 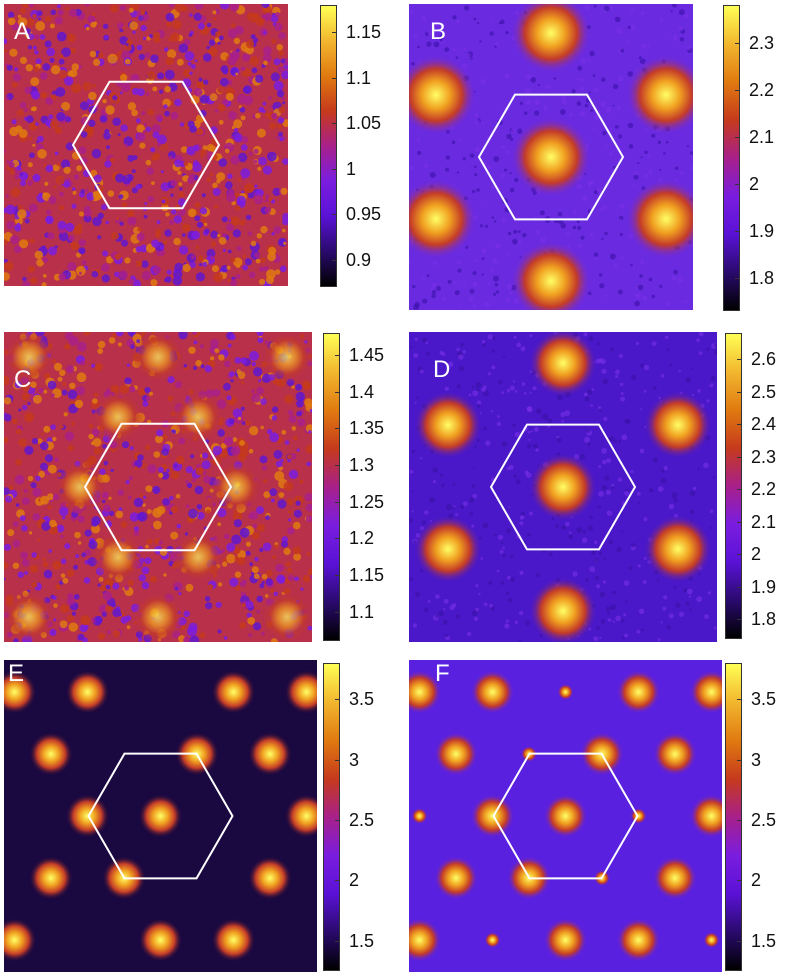 What do you see at coordinates (367, 501) in the screenshot?
I see `colorbar-tick-label: 1.25` at bounding box center [367, 501].